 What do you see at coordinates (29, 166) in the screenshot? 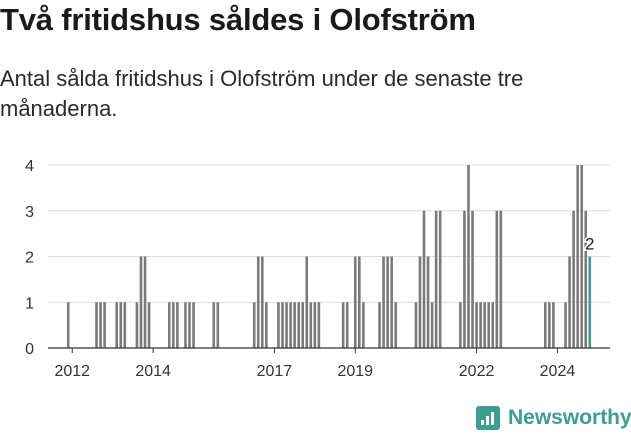
I see `y-tick-label: 4` at bounding box center [29, 166].